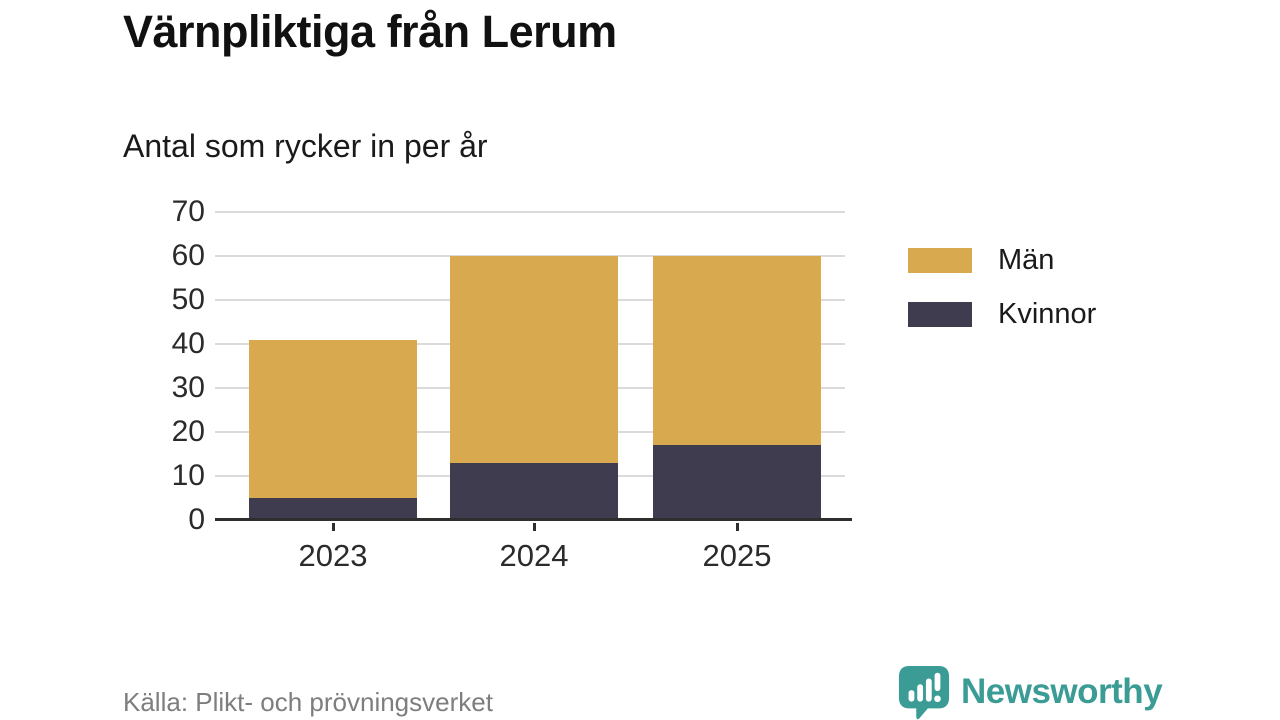 The width and height of the screenshot is (1280, 720). I want to click on legend-label: Kvinnor, so click(1047, 314).